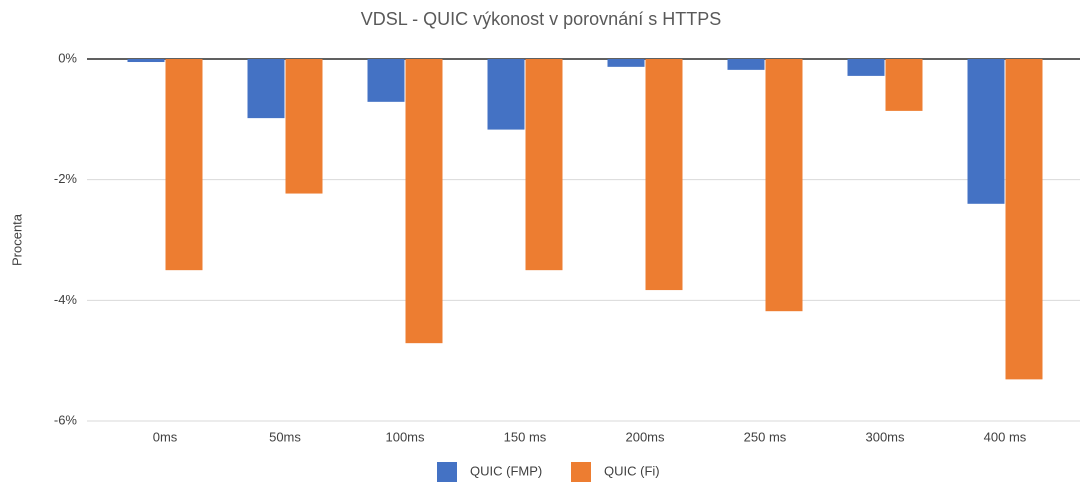  Describe the element at coordinates (66, 299) in the screenshot. I see `y-tick-label: -4%` at that location.